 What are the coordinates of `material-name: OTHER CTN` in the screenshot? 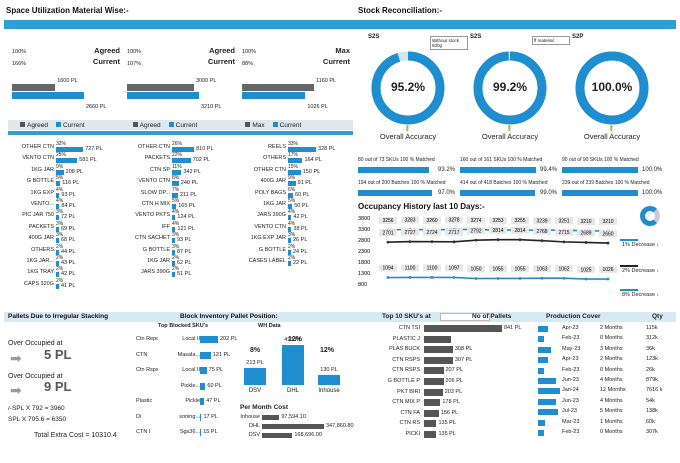 It's located at (153, 147).